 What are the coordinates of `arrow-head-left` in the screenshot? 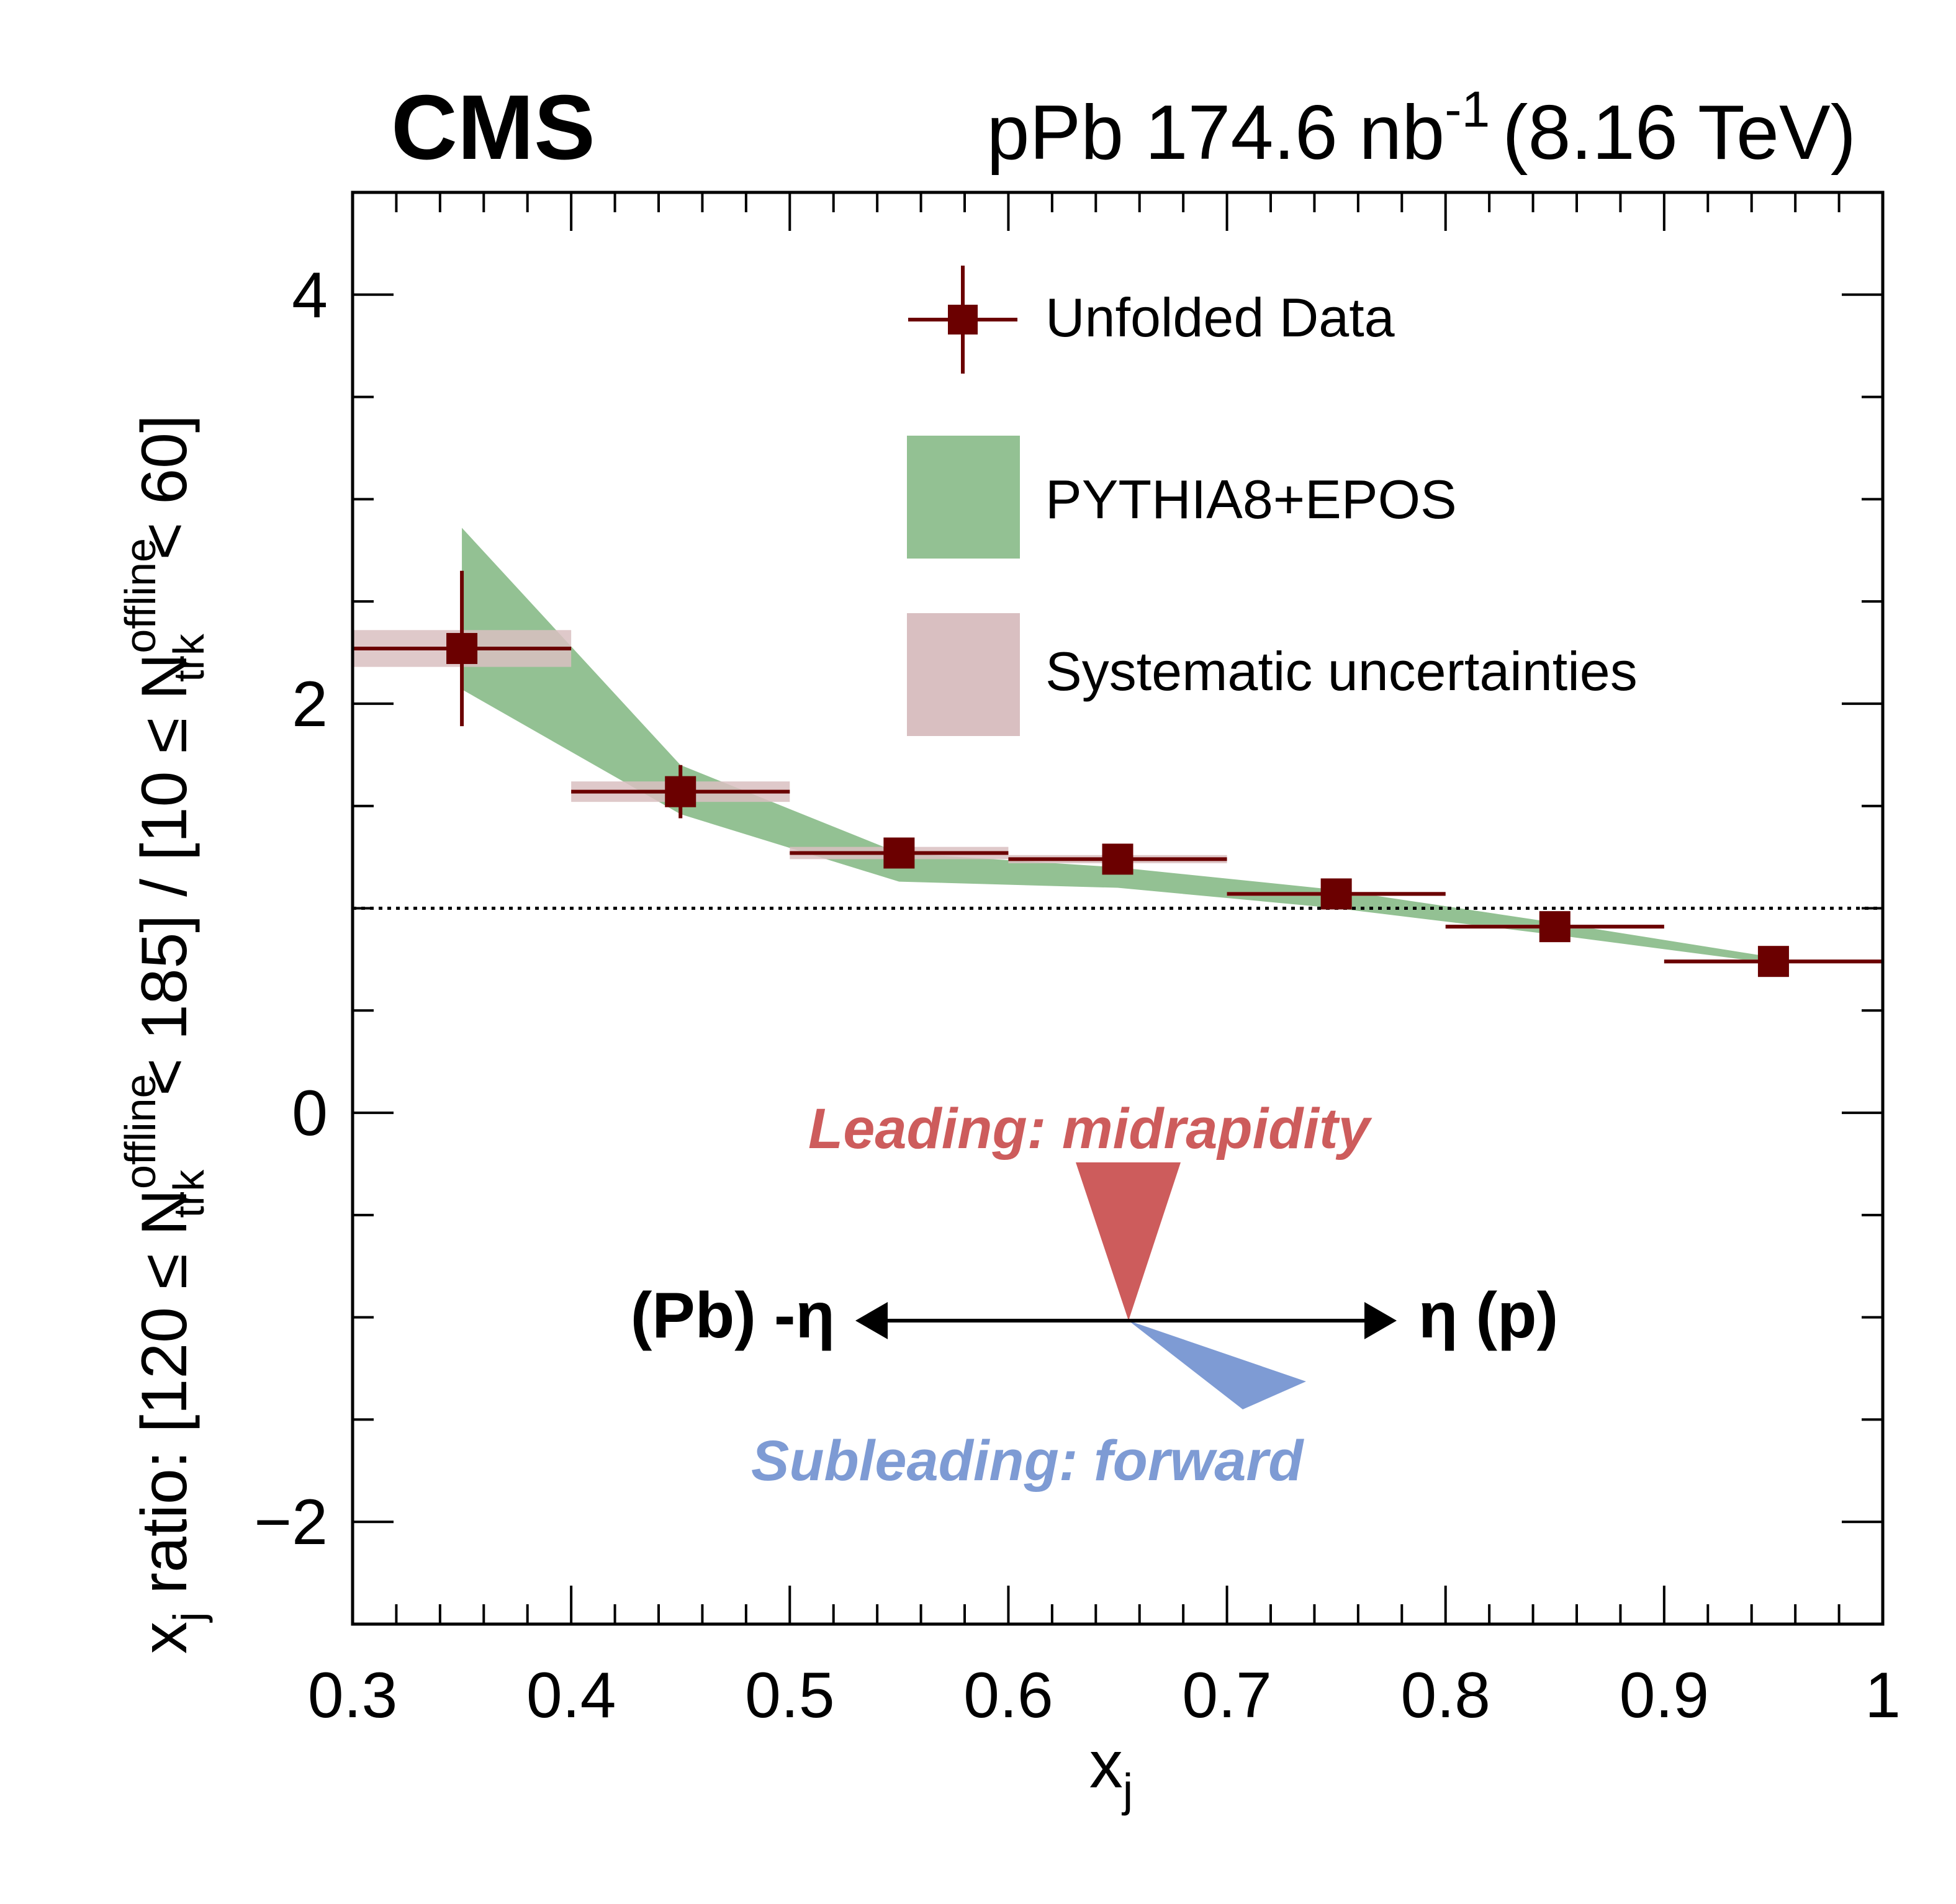 It's located at (871, 1321).